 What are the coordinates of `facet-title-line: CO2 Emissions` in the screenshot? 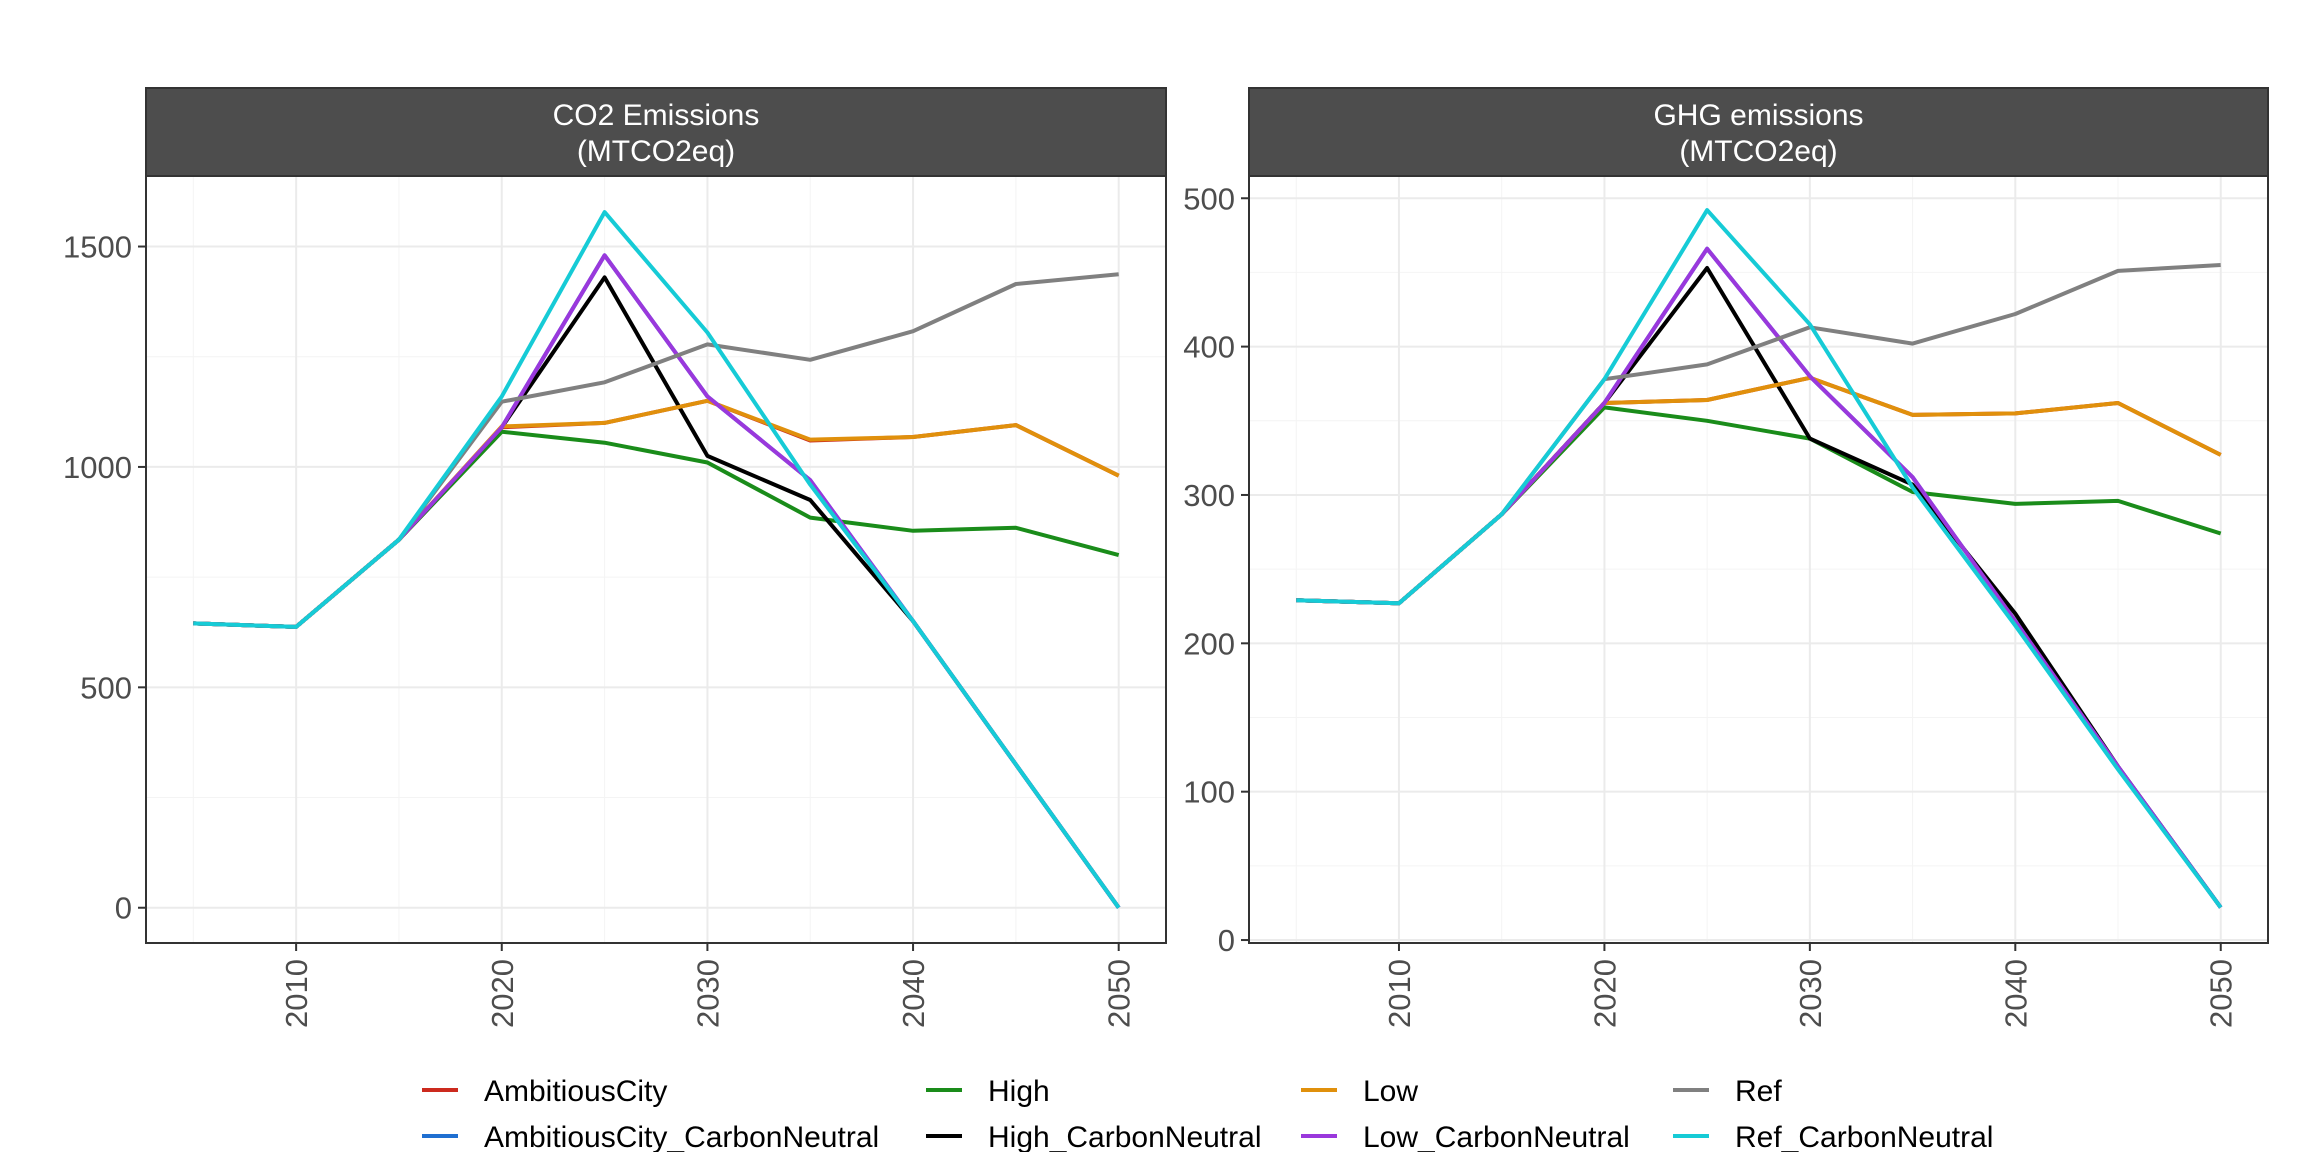 It's located at (656, 115).